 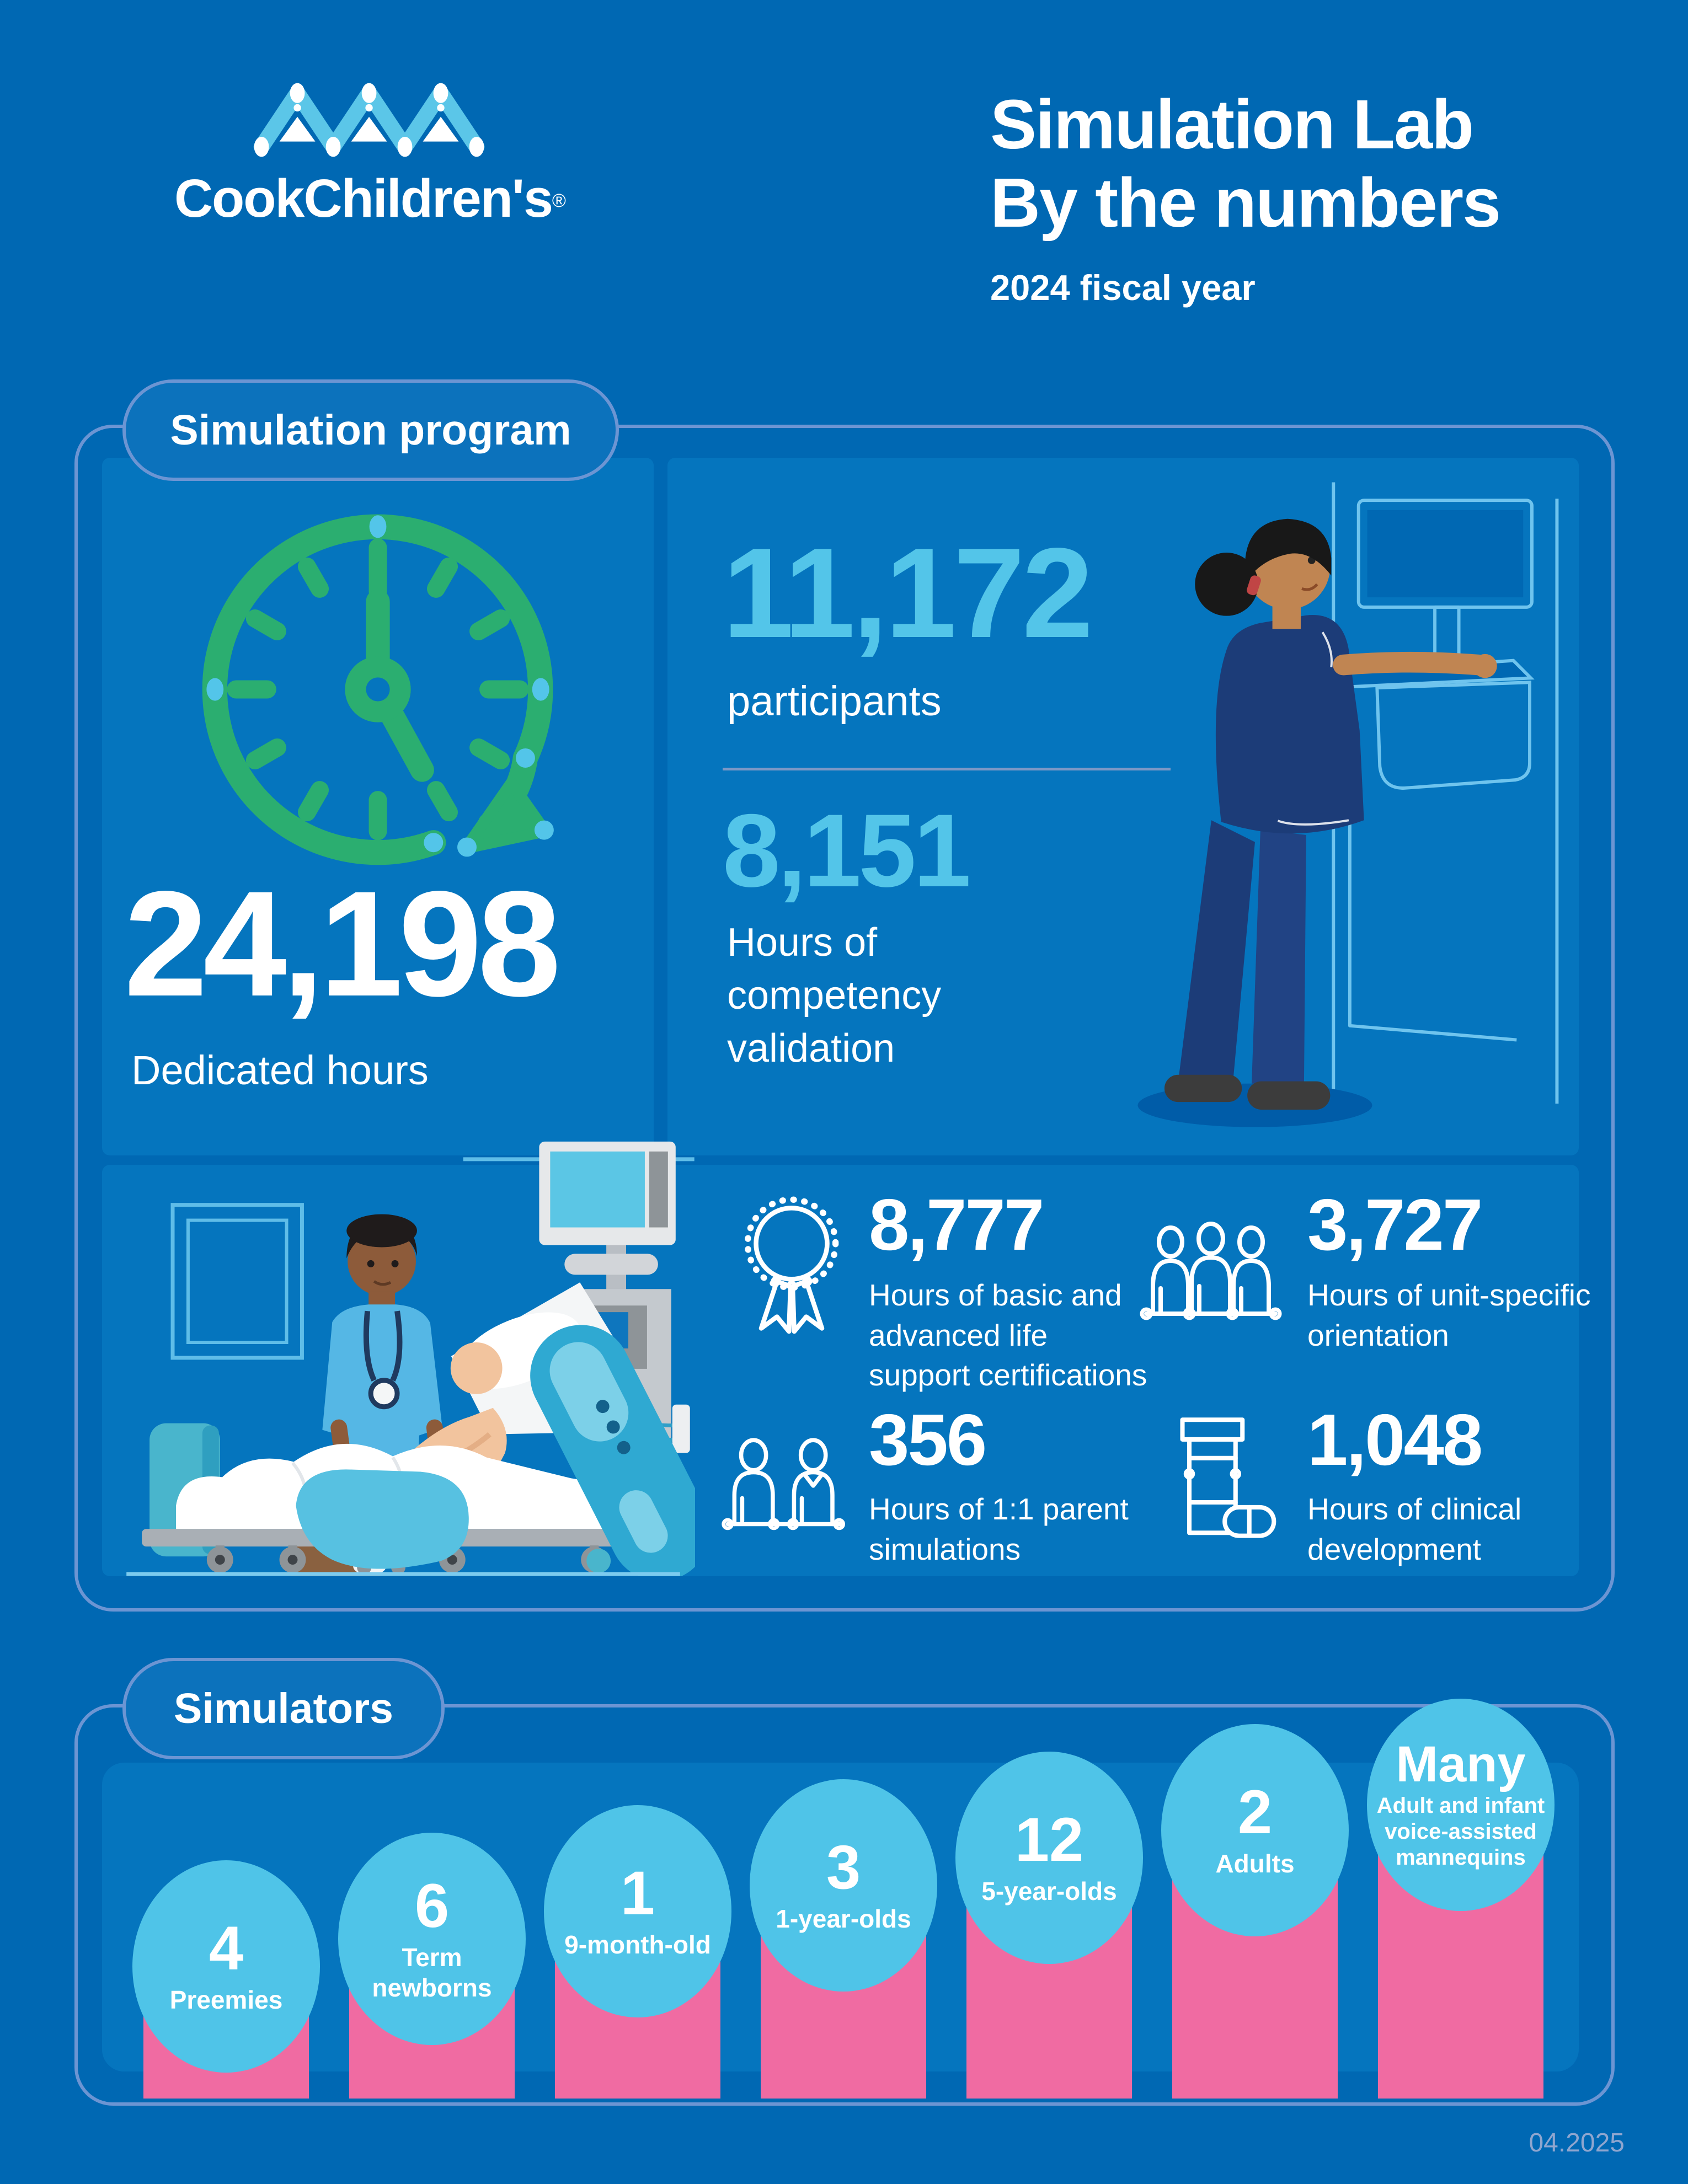 I want to click on panel-divider, so click(x=947, y=769).